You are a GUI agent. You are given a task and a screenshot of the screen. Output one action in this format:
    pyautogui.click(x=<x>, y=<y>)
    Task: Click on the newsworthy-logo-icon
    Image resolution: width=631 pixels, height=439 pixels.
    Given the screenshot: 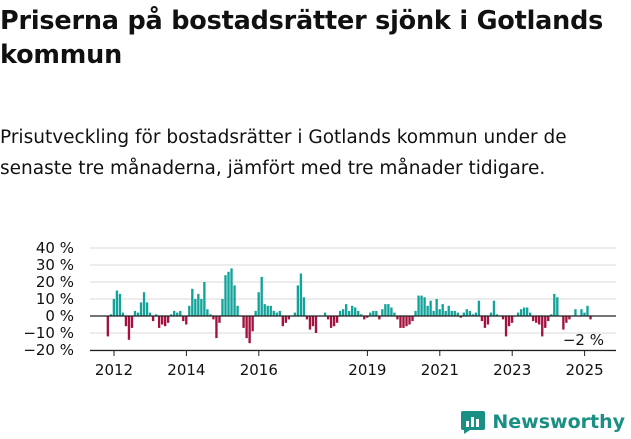 What is the action you would take?
    pyautogui.click(x=473, y=422)
    